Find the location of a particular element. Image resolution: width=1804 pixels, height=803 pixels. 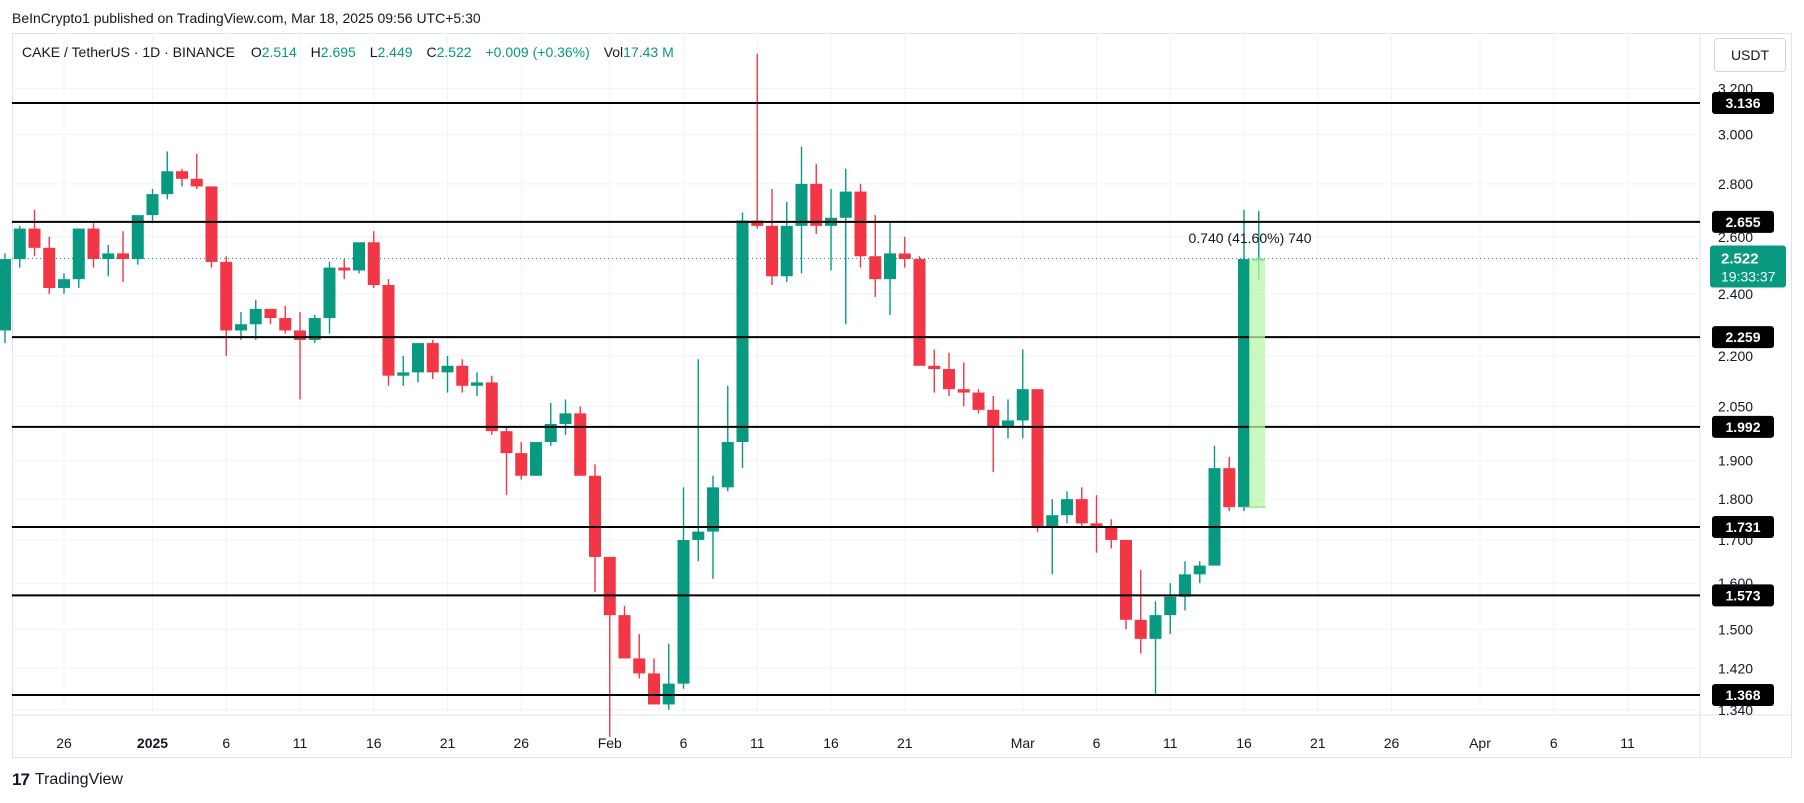

level-price-label: 2.655 is located at coordinates (1742, 222).